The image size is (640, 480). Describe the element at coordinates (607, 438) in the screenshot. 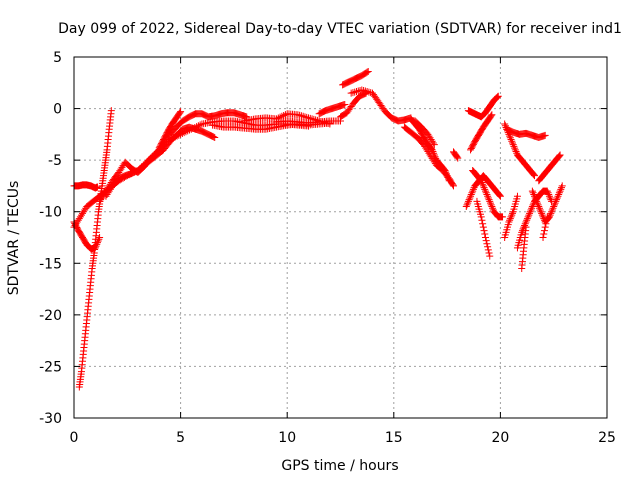

I see `x-tick-label: 25` at that location.